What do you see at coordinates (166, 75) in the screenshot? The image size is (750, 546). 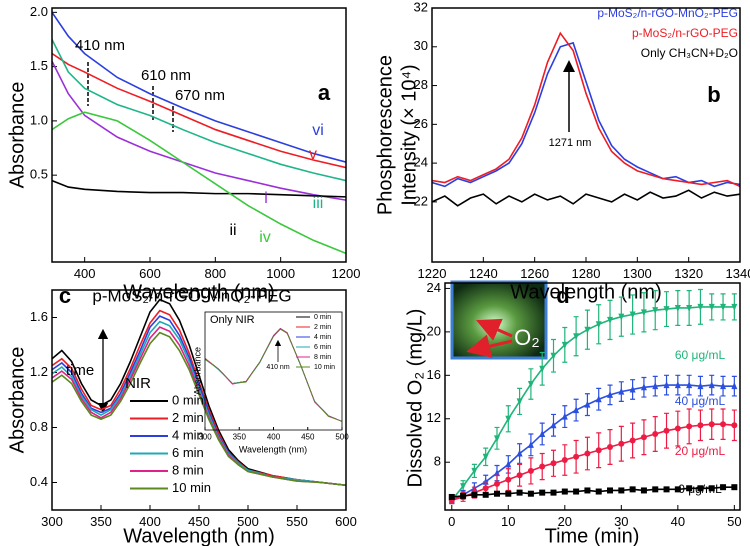 I see `annotation: 610 nm` at bounding box center [166, 75].